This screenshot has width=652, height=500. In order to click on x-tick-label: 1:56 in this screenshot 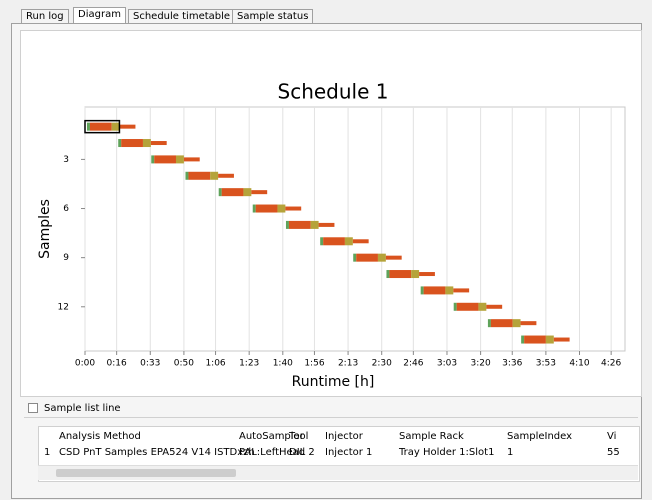, I will do `click(314, 364)`.